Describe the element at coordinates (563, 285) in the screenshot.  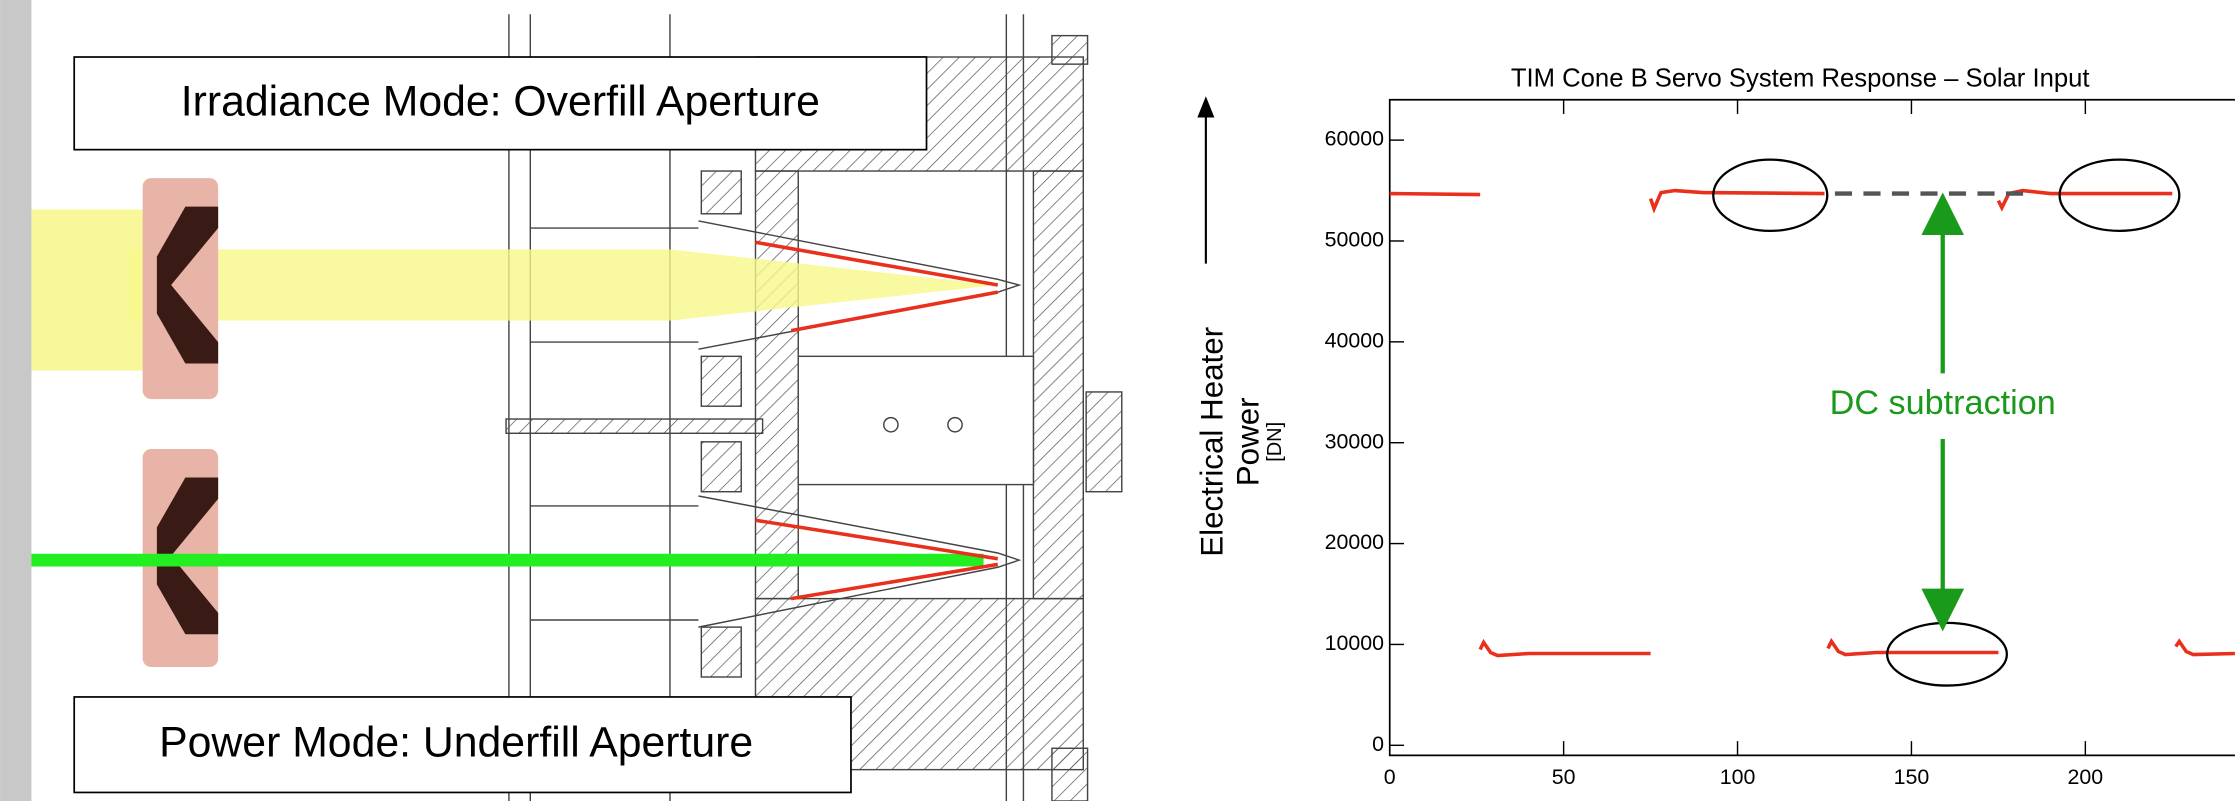
I see `overfill-beam-cone` at that location.